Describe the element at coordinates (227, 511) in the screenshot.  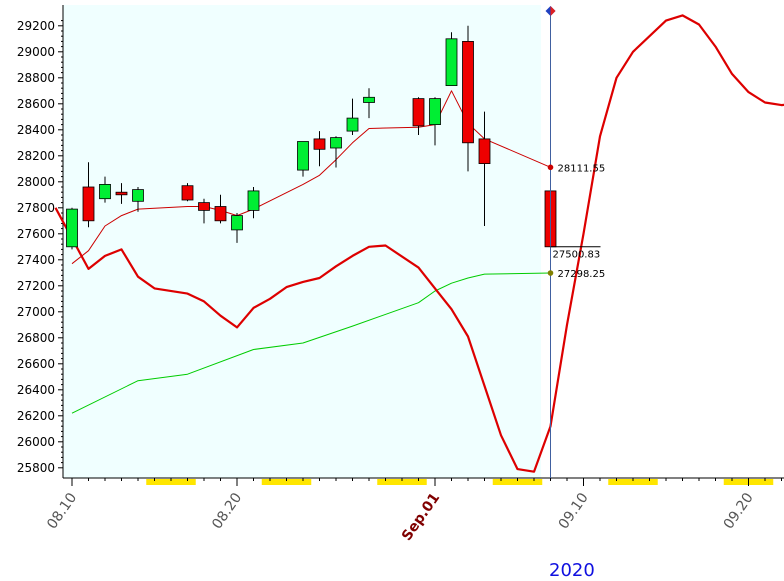
I see `x-tick-label: 08.20` at that location.